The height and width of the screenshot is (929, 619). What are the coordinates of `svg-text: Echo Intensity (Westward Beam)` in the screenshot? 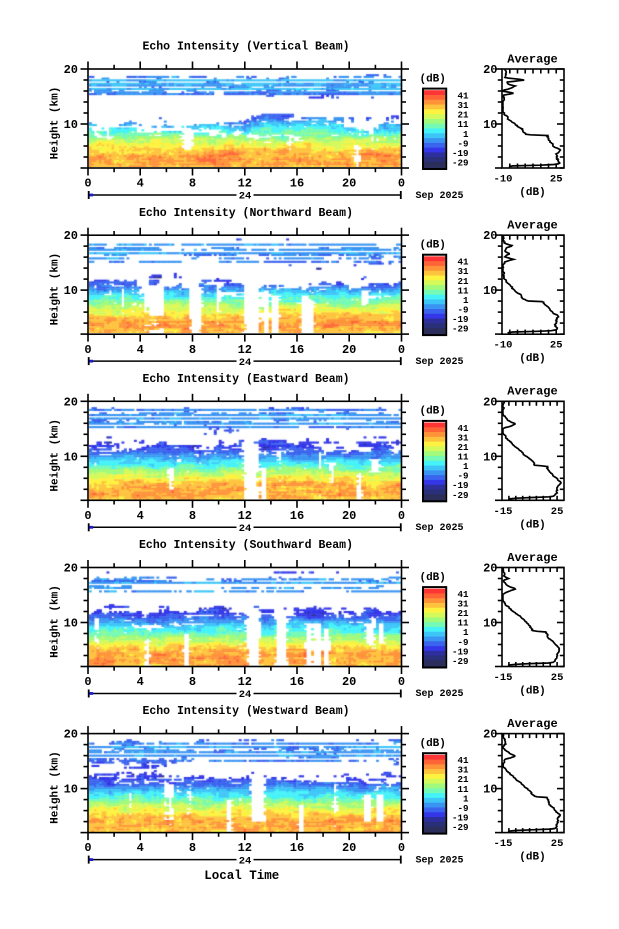 It's located at (245, 711).